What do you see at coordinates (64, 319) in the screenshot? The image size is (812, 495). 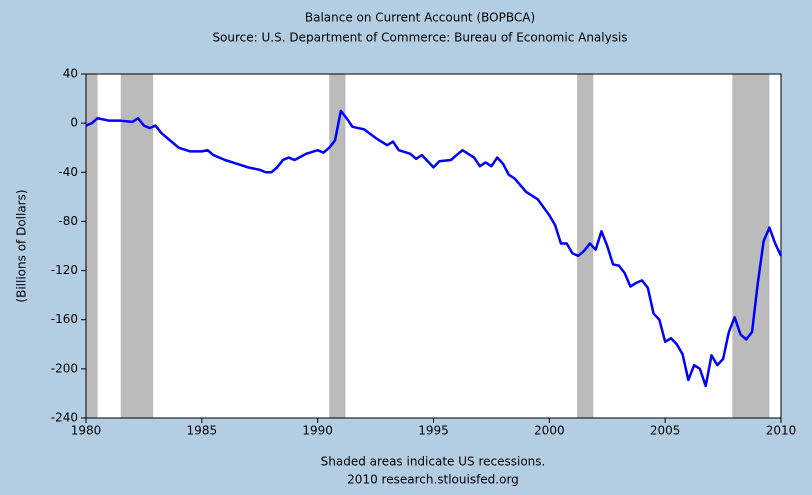 I see `y-tick-label: -160` at bounding box center [64, 319].